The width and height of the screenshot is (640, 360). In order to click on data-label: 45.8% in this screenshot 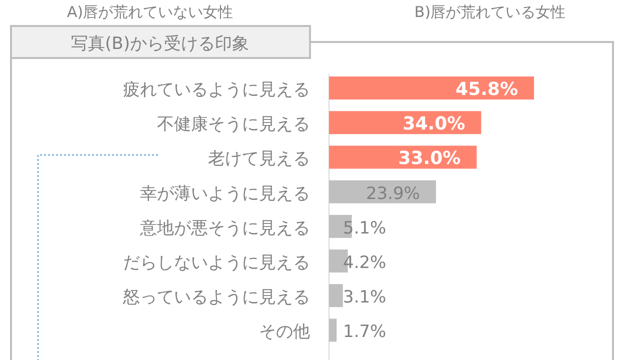, I will do `click(487, 89)`.